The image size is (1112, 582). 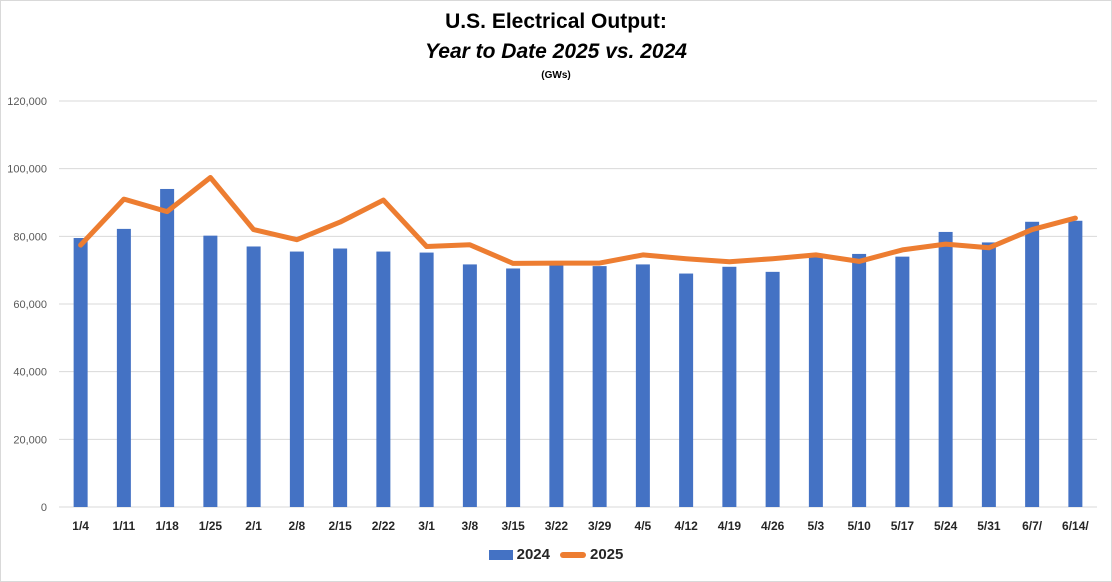 I want to click on legend-swatch-2025, so click(x=573, y=554).